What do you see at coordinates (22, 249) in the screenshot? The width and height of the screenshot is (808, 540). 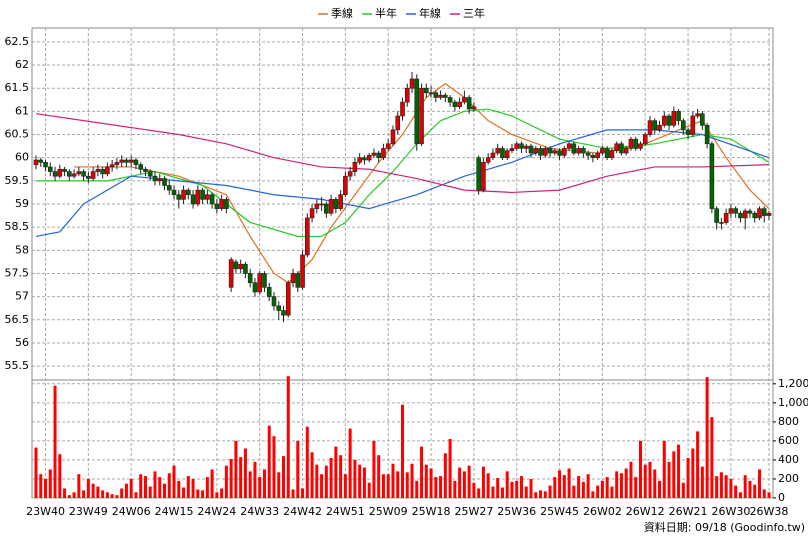 I see `y-tick-label: 58` at bounding box center [22, 249].